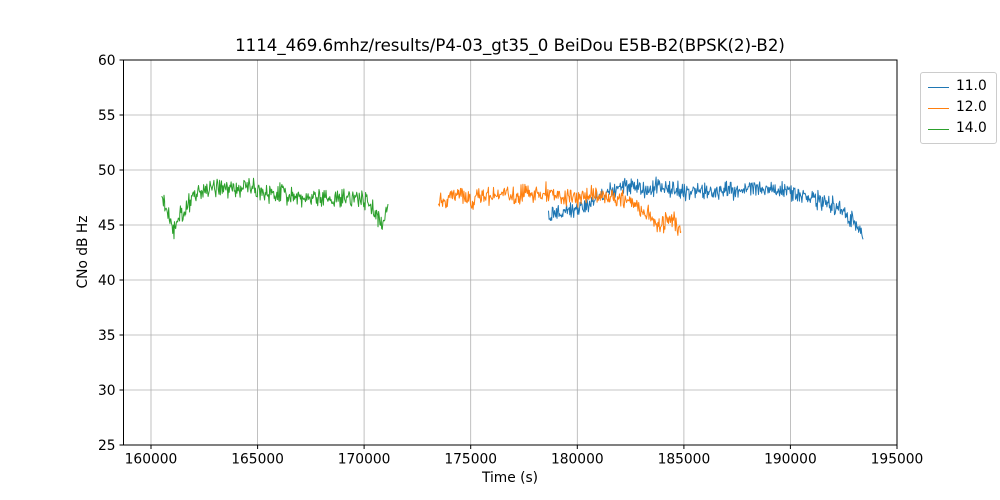 This screenshot has width=1000, height=500. What do you see at coordinates (470, 460) in the screenshot?
I see `x-tick-label: 175000` at bounding box center [470, 460].